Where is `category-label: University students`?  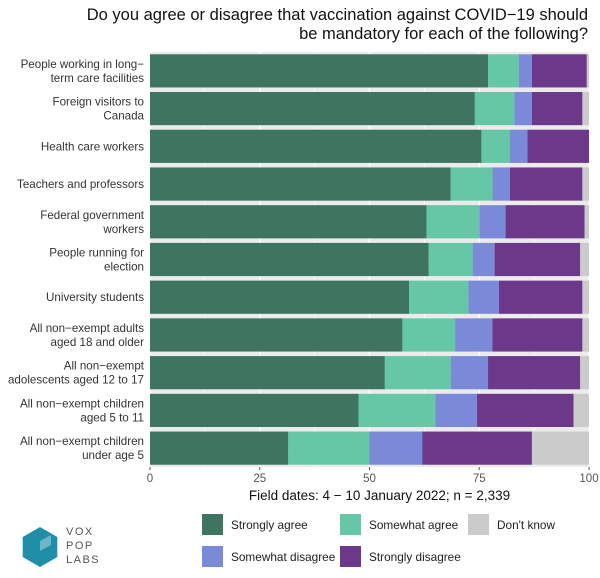
category-label: University students is located at coordinates (95, 297).